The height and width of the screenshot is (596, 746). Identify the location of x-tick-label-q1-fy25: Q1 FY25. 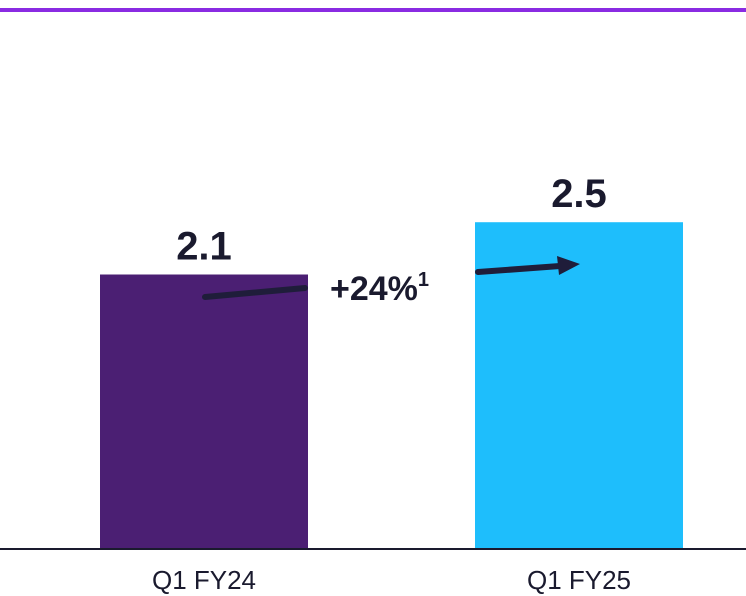
(579, 580).